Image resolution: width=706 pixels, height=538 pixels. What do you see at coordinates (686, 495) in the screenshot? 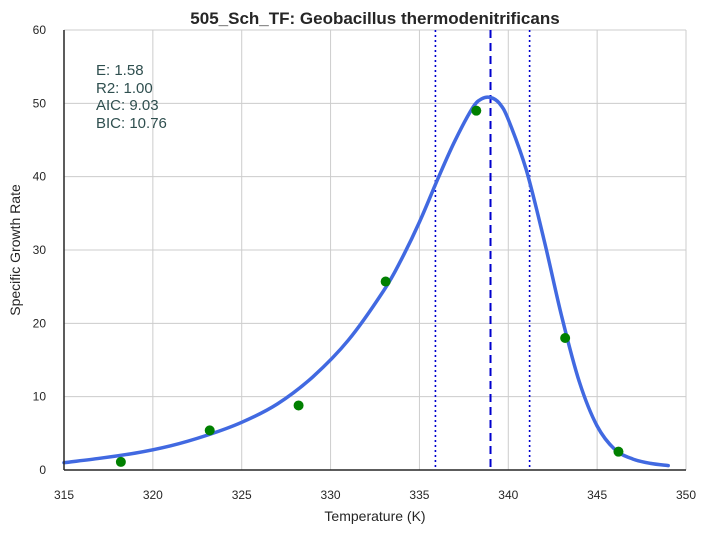
I see `x-tick-label: 350` at bounding box center [686, 495].